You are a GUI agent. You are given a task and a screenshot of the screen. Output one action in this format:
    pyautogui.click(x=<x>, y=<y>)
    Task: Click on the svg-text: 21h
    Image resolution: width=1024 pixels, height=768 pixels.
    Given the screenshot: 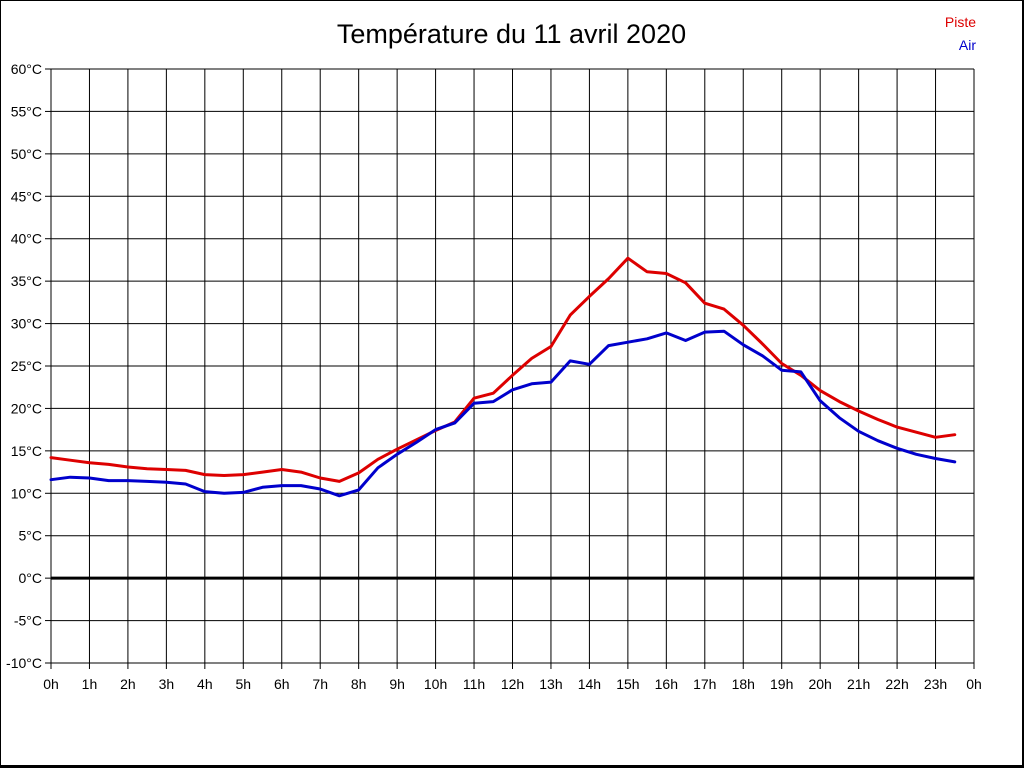 What is the action you would take?
    pyautogui.click(x=858, y=684)
    